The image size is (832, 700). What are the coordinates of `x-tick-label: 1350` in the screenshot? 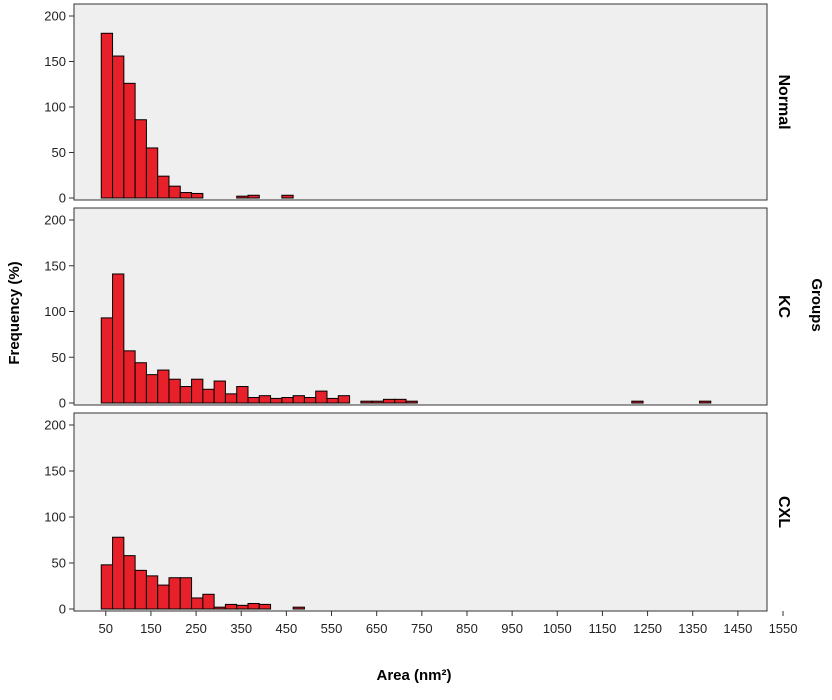 It's located at (692, 628).